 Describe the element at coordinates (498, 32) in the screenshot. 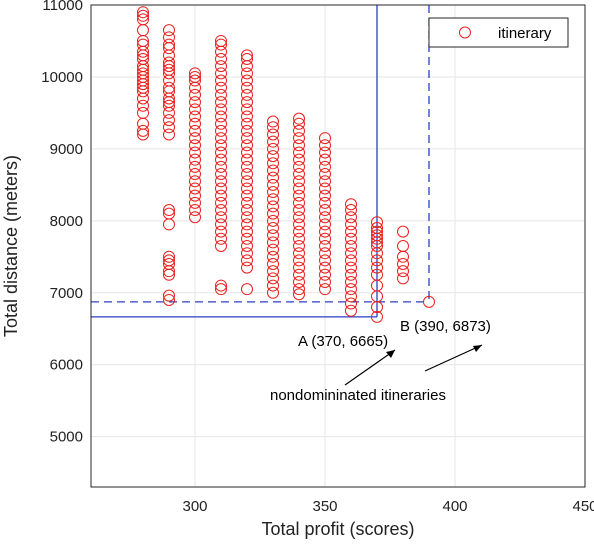

I see `legend-box` at that location.